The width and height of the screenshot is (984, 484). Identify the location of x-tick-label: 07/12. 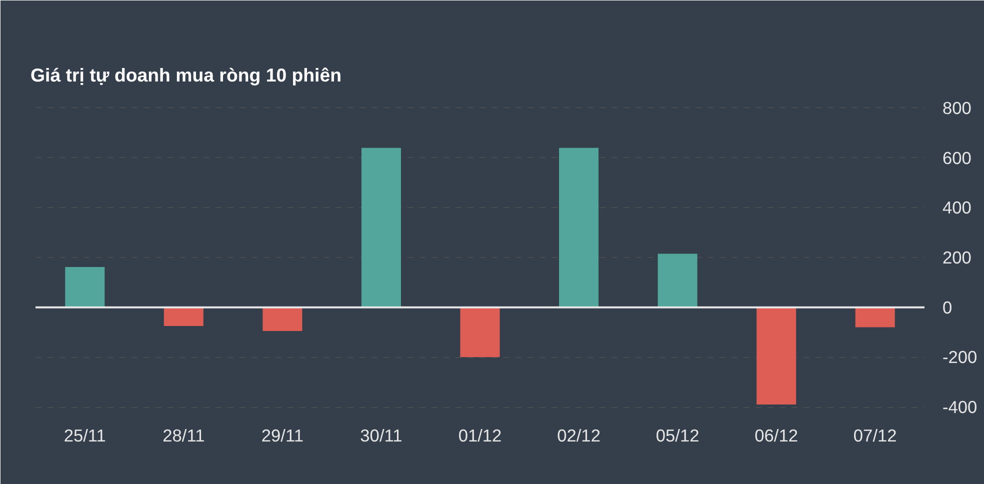
(875, 436).